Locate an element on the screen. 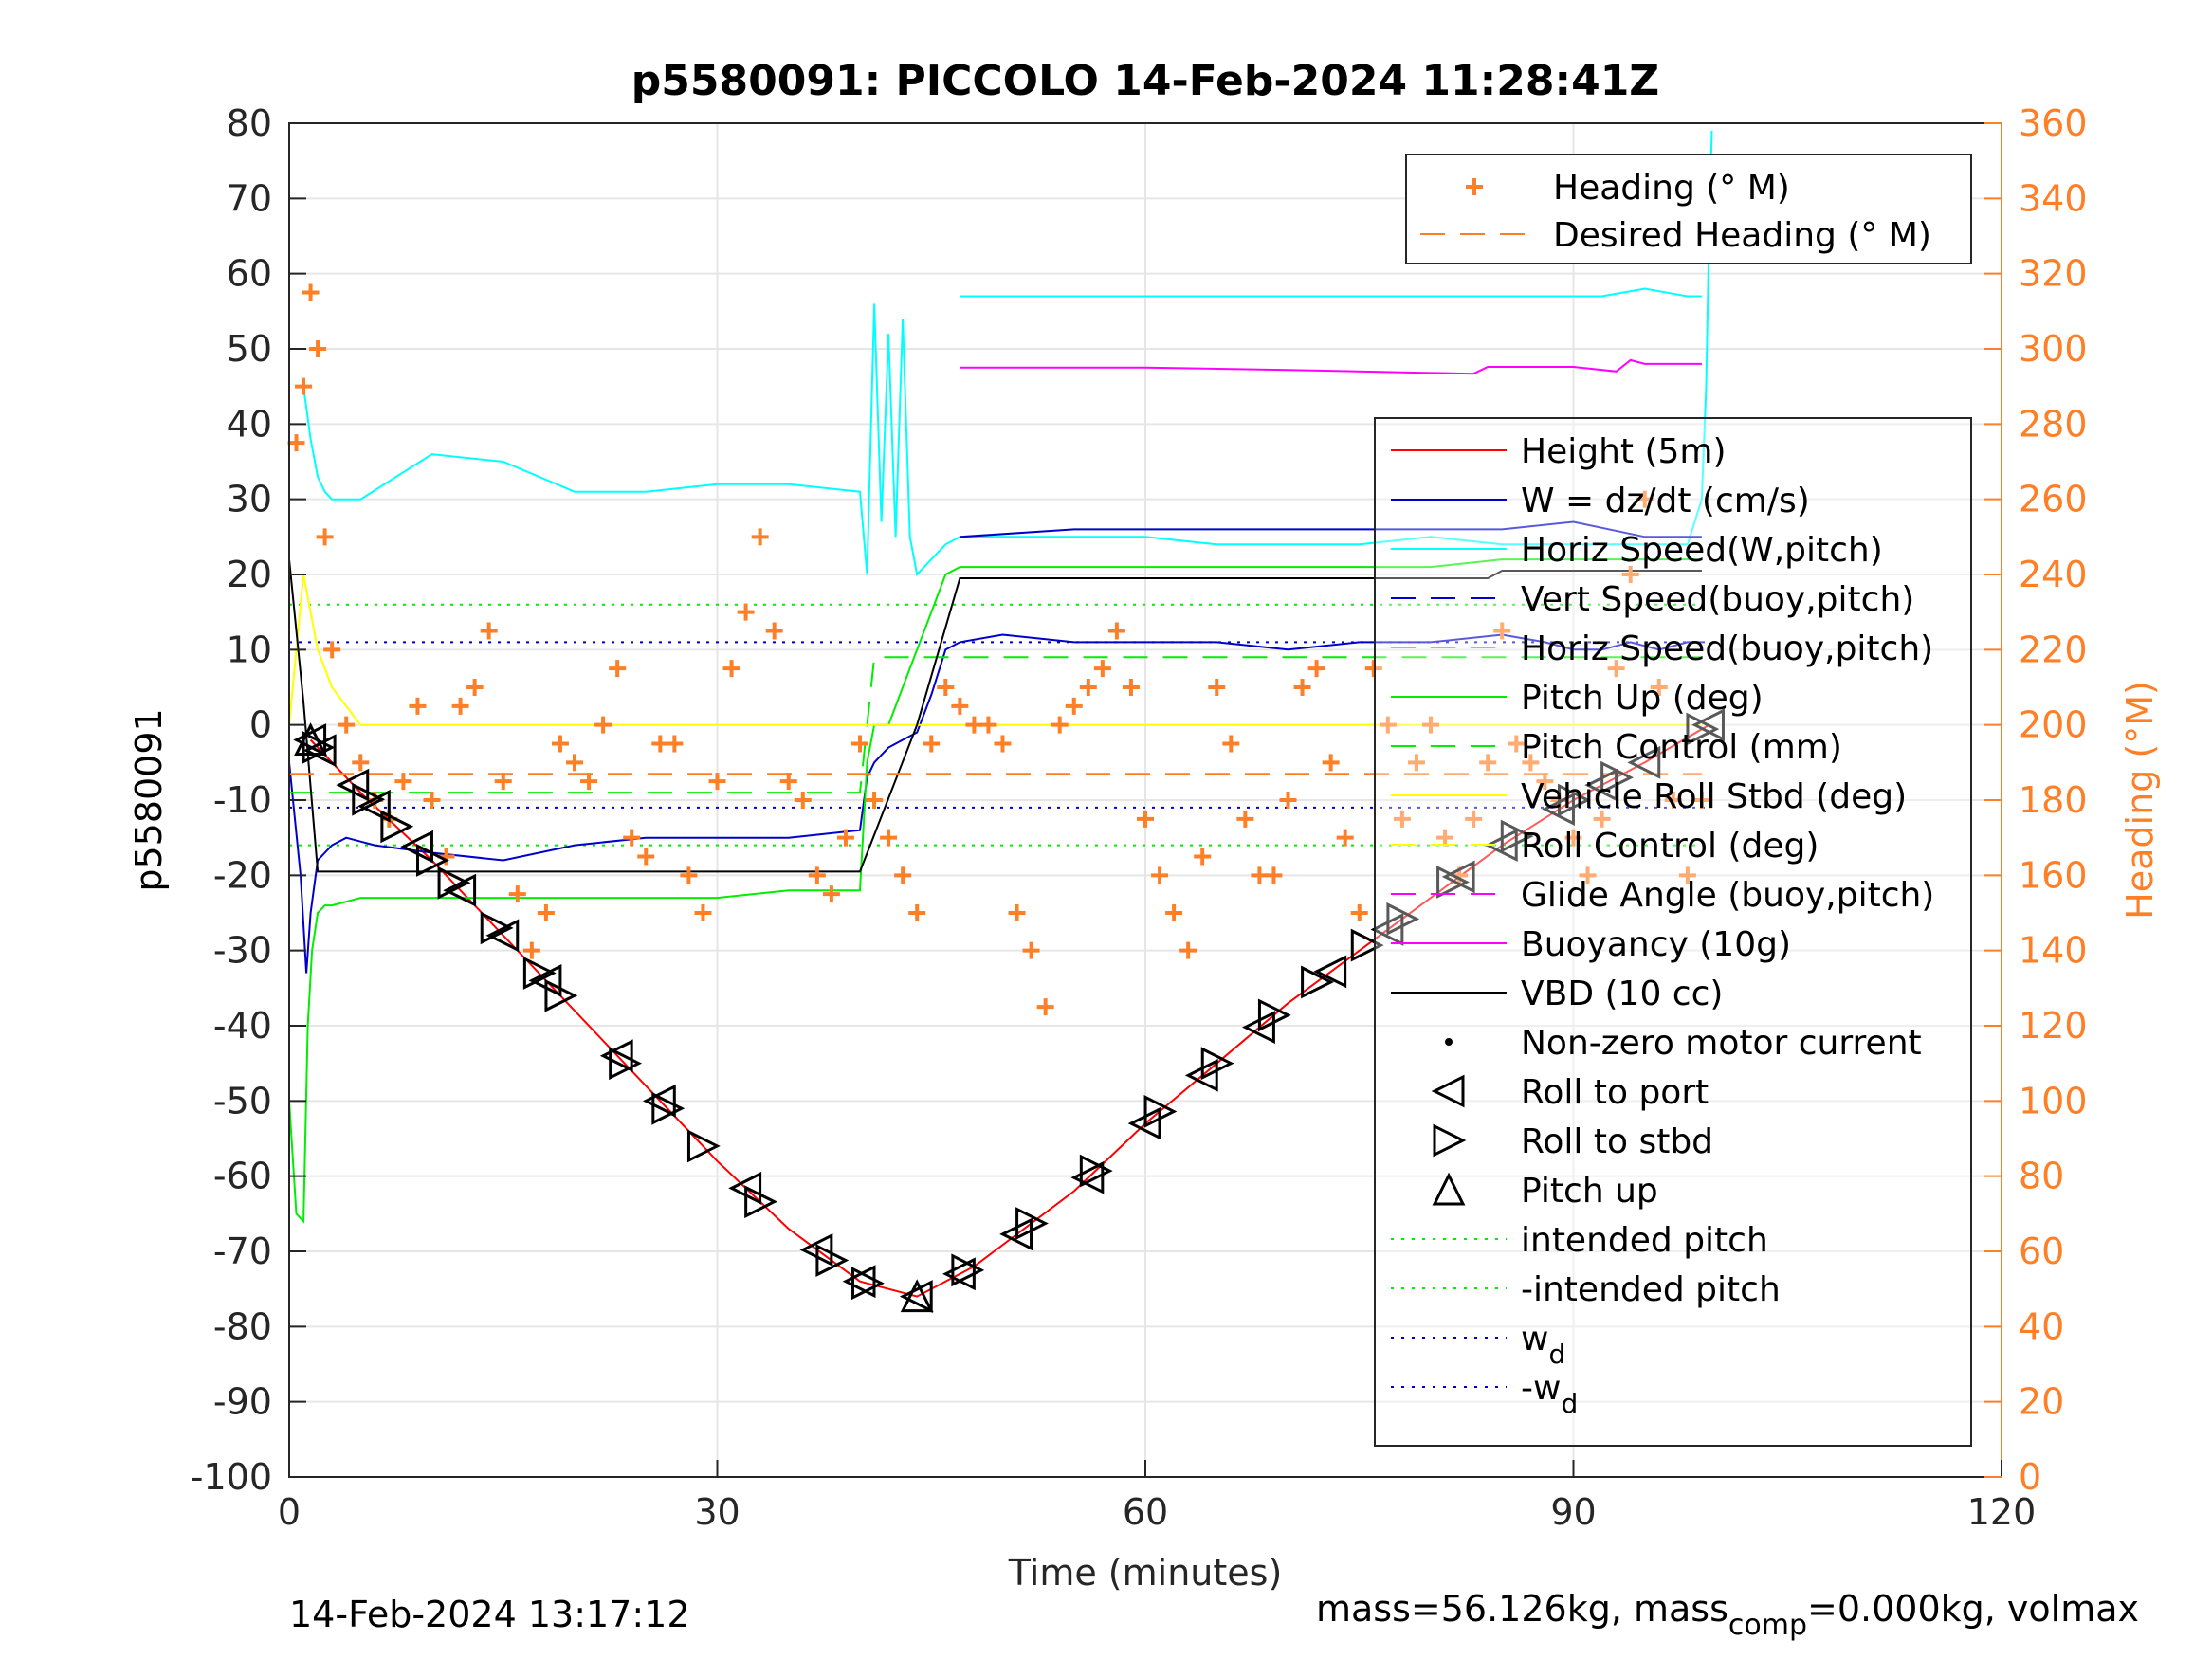  y-tick-label: -50 is located at coordinates (242, 1100).